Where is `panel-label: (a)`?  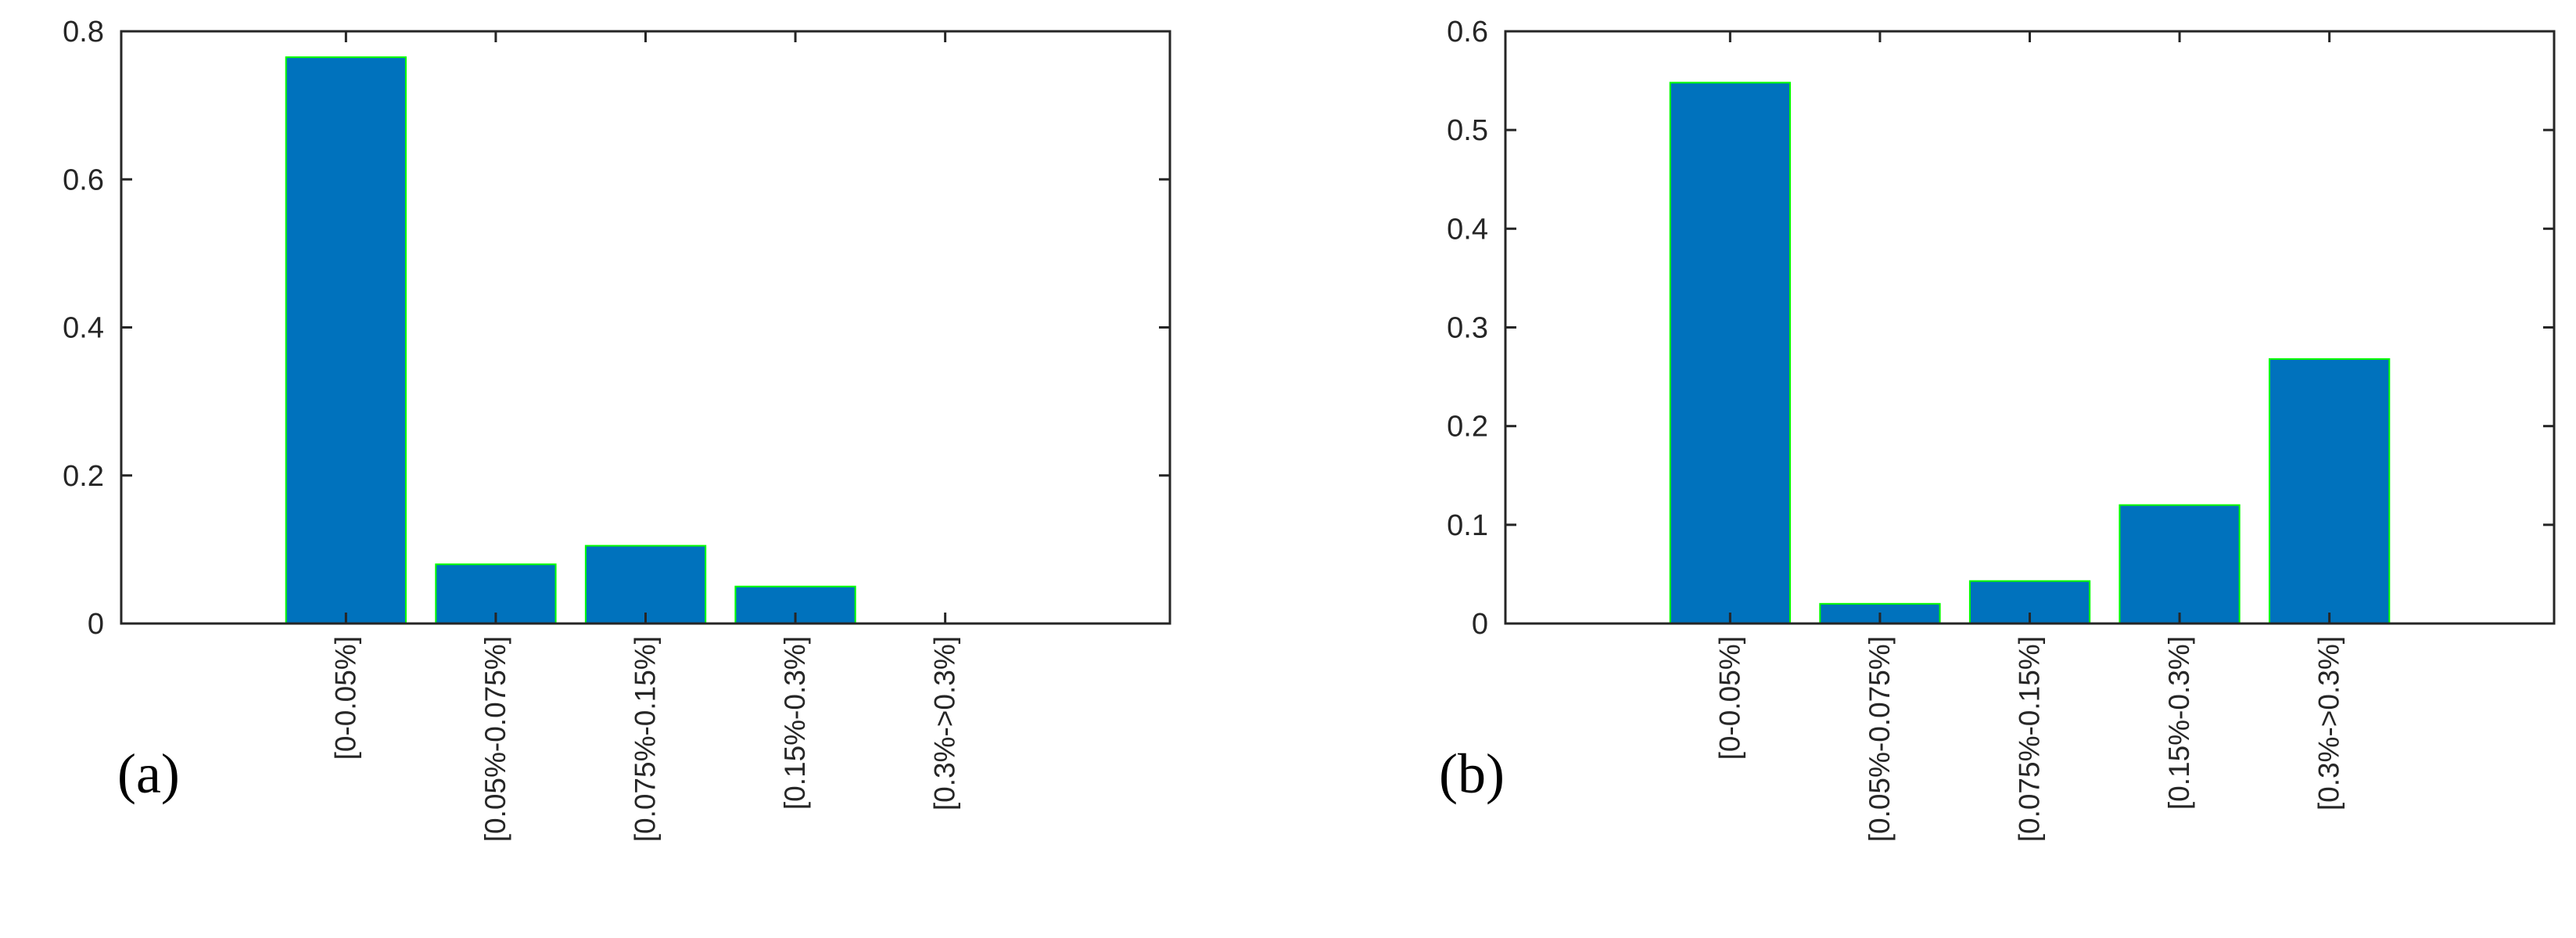
panel-label: (a) is located at coordinates (148, 773).